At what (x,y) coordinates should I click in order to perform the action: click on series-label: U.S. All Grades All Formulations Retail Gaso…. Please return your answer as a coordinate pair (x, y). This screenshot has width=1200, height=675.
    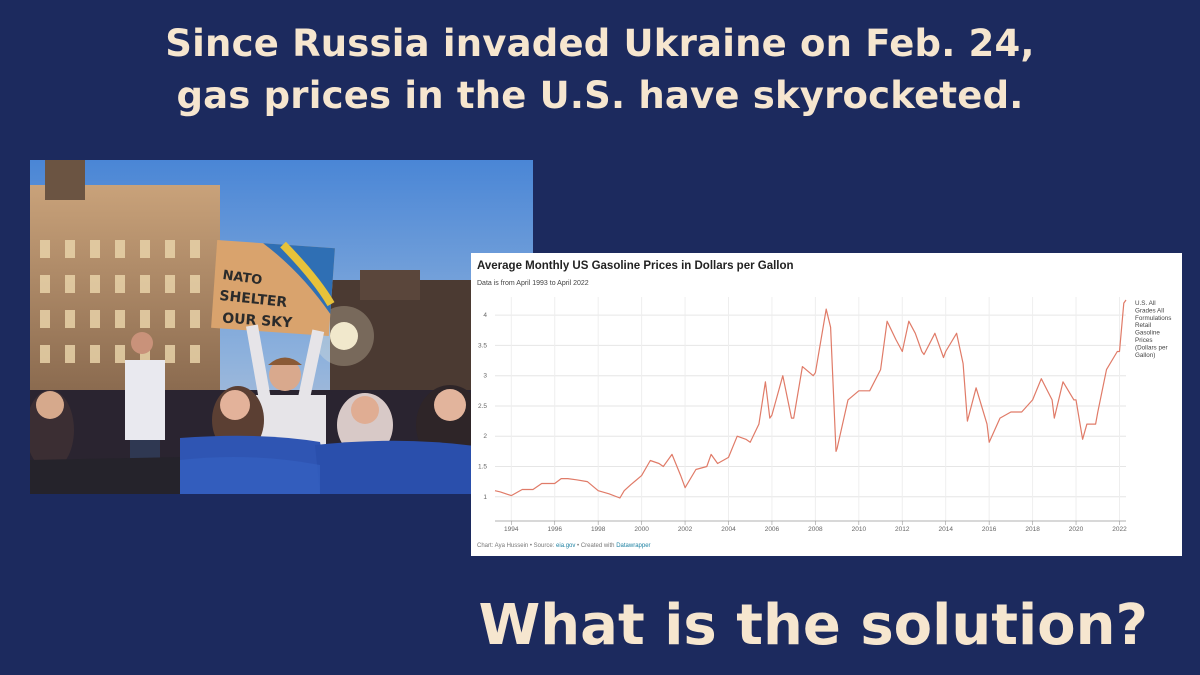
    Looking at the image, I should click on (1153, 329).